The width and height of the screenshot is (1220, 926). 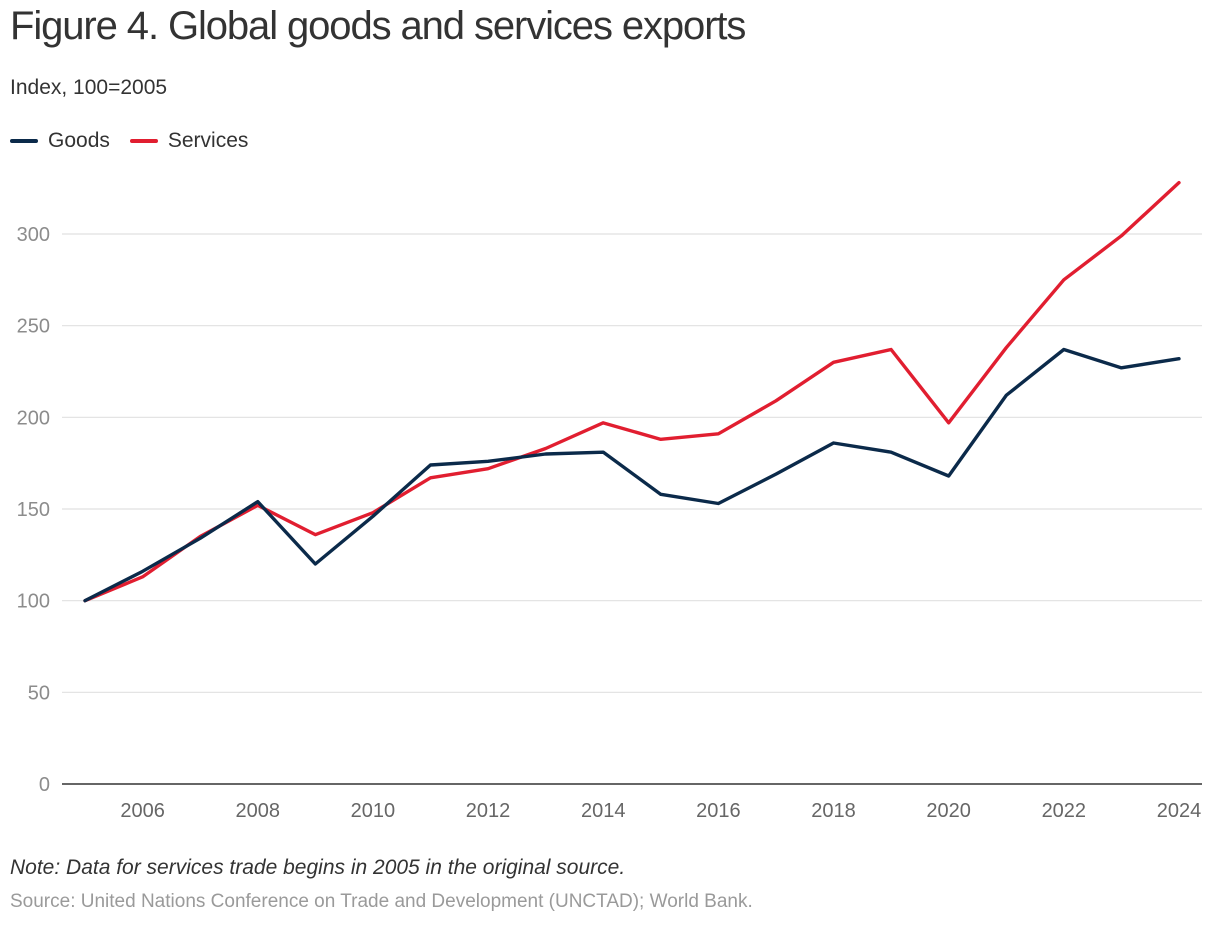 What do you see at coordinates (33, 327) in the screenshot?
I see `y-tick-label: 250` at bounding box center [33, 327].